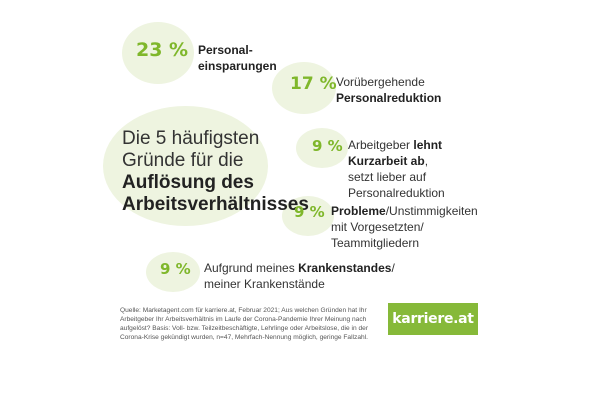 The width and height of the screenshot is (600, 400). Describe the element at coordinates (225, 50) in the screenshot. I see `reason-1-bold-1: Personal-` at that location.